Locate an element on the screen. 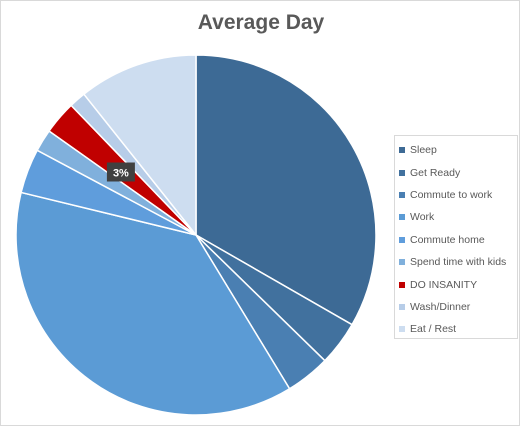 Image resolution: width=520 pixels, height=427 pixels. legend-item-commute-to-work: Commute to work is located at coordinates (458, 195).